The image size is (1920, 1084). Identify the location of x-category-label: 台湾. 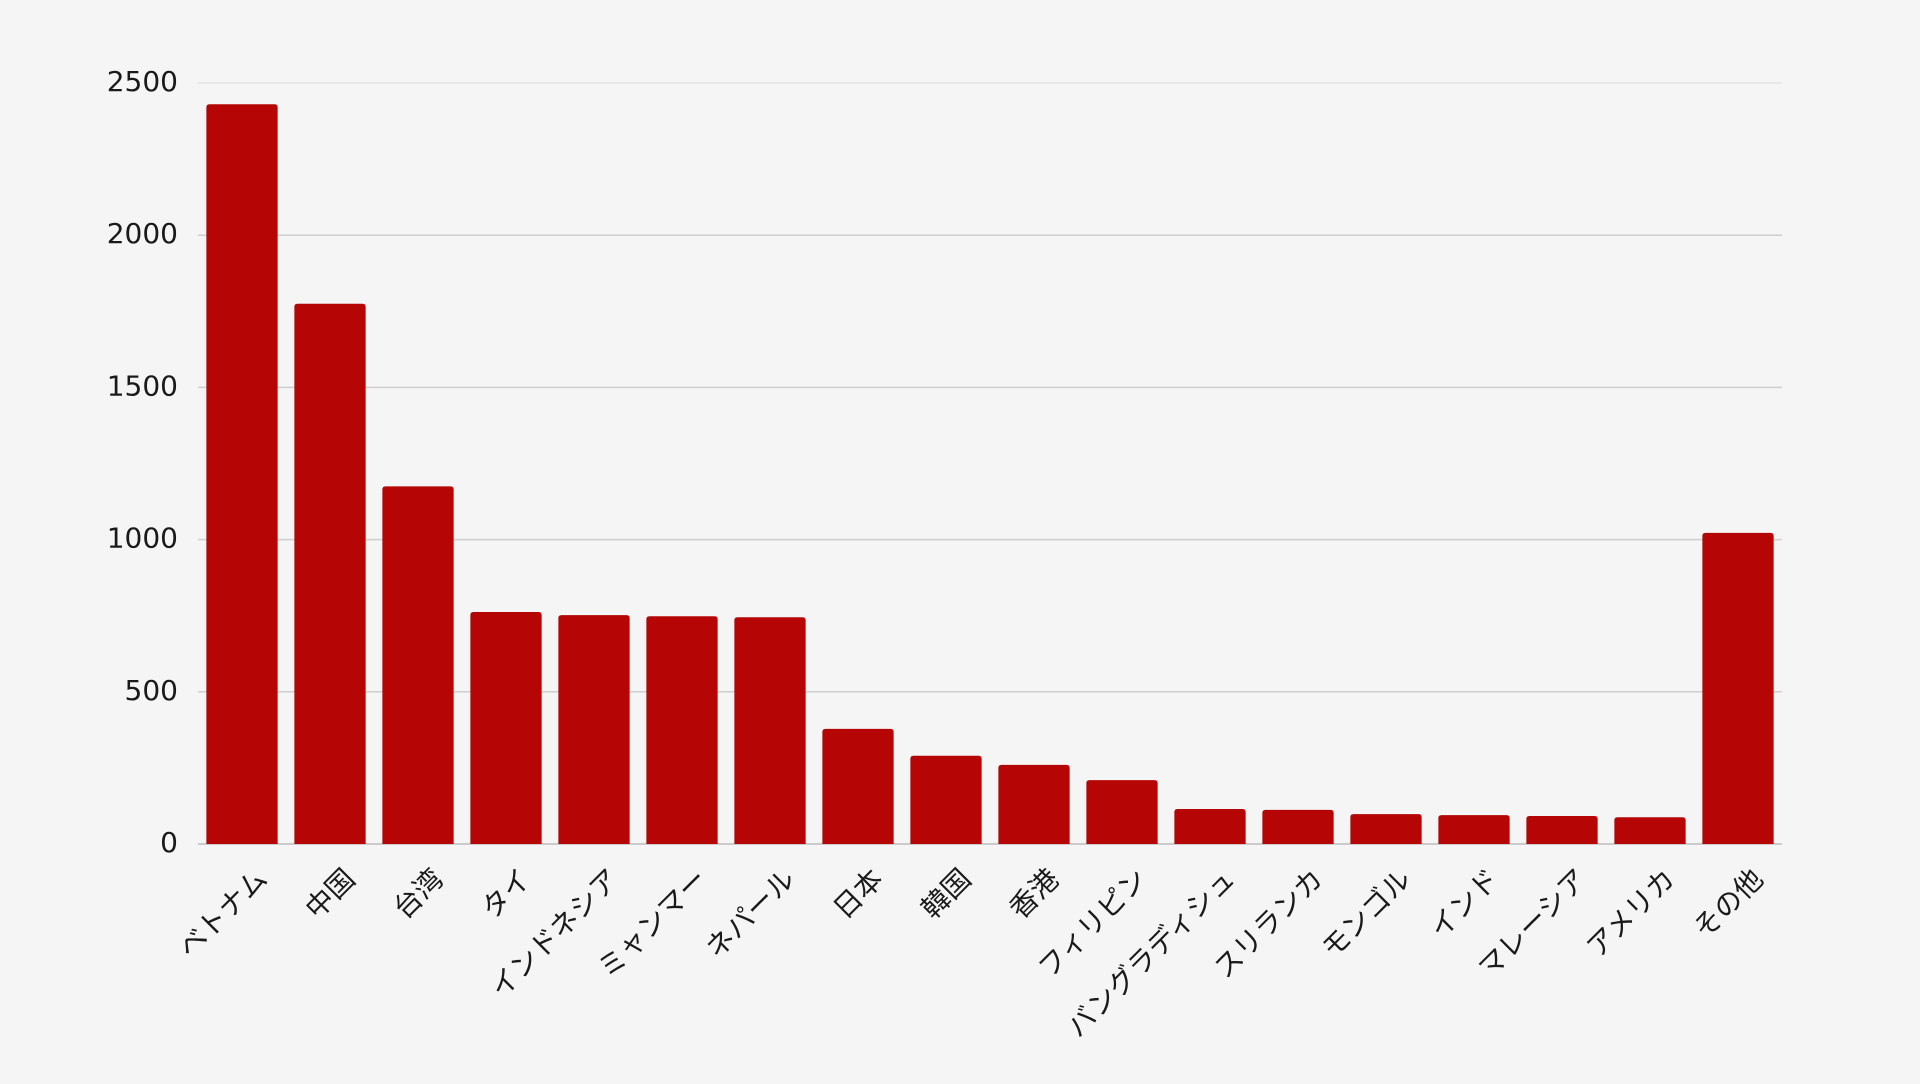
(418, 893).